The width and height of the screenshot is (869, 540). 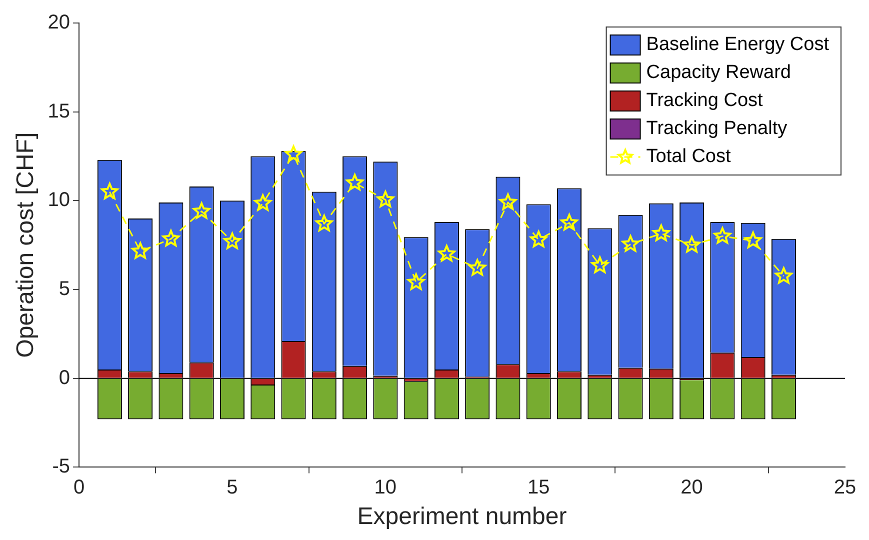 I want to click on y-tick-label: -5, so click(x=61, y=467).